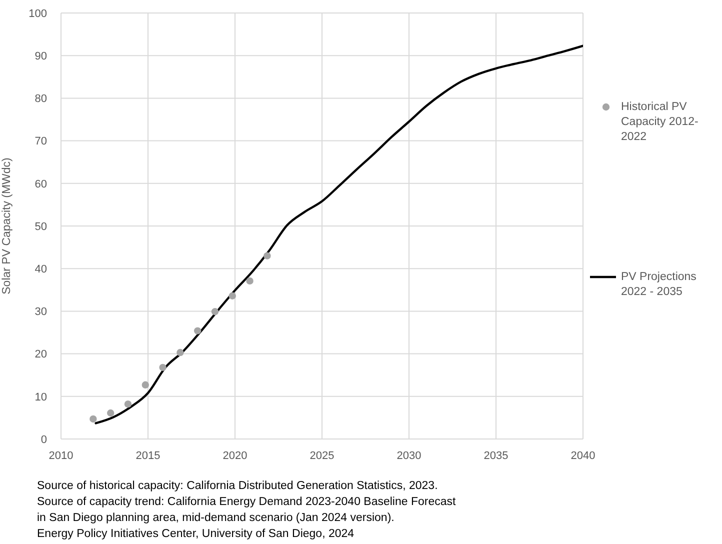  Describe the element at coordinates (40, 56) in the screenshot. I see `y-tick-label: 90` at that location.